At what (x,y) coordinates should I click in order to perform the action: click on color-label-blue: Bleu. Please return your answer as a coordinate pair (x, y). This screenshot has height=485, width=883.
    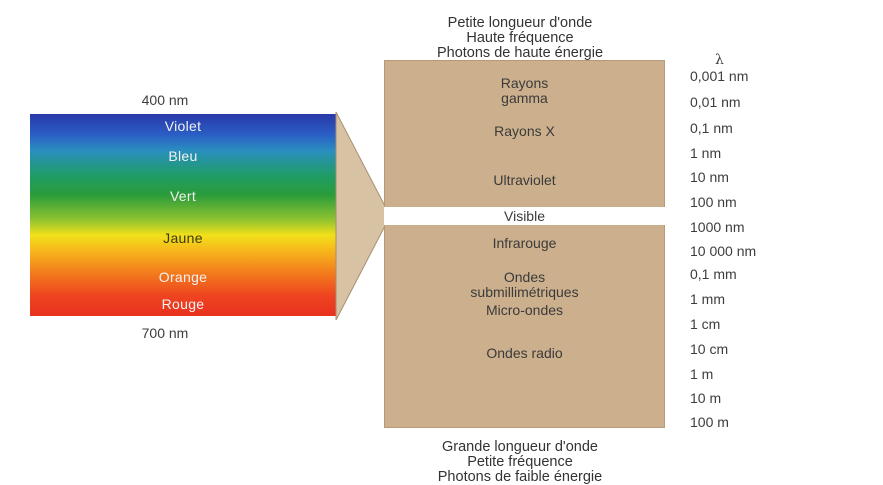
    Looking at the image, I should click on (183, 156).